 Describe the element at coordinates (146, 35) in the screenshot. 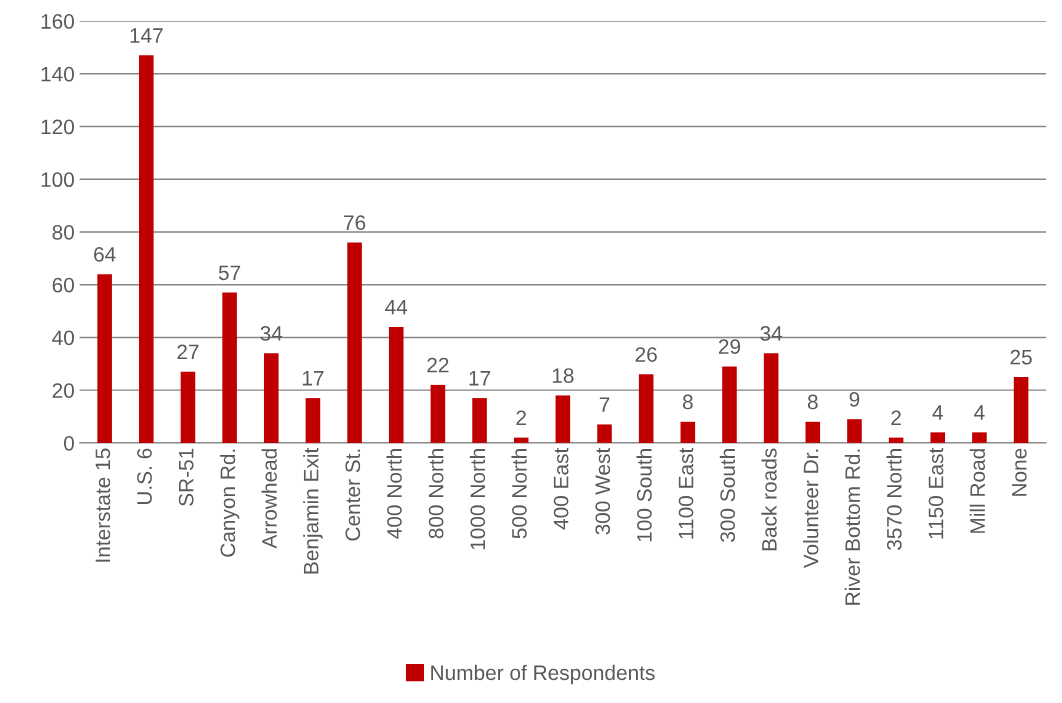

I see `data-label: 147` at that location.